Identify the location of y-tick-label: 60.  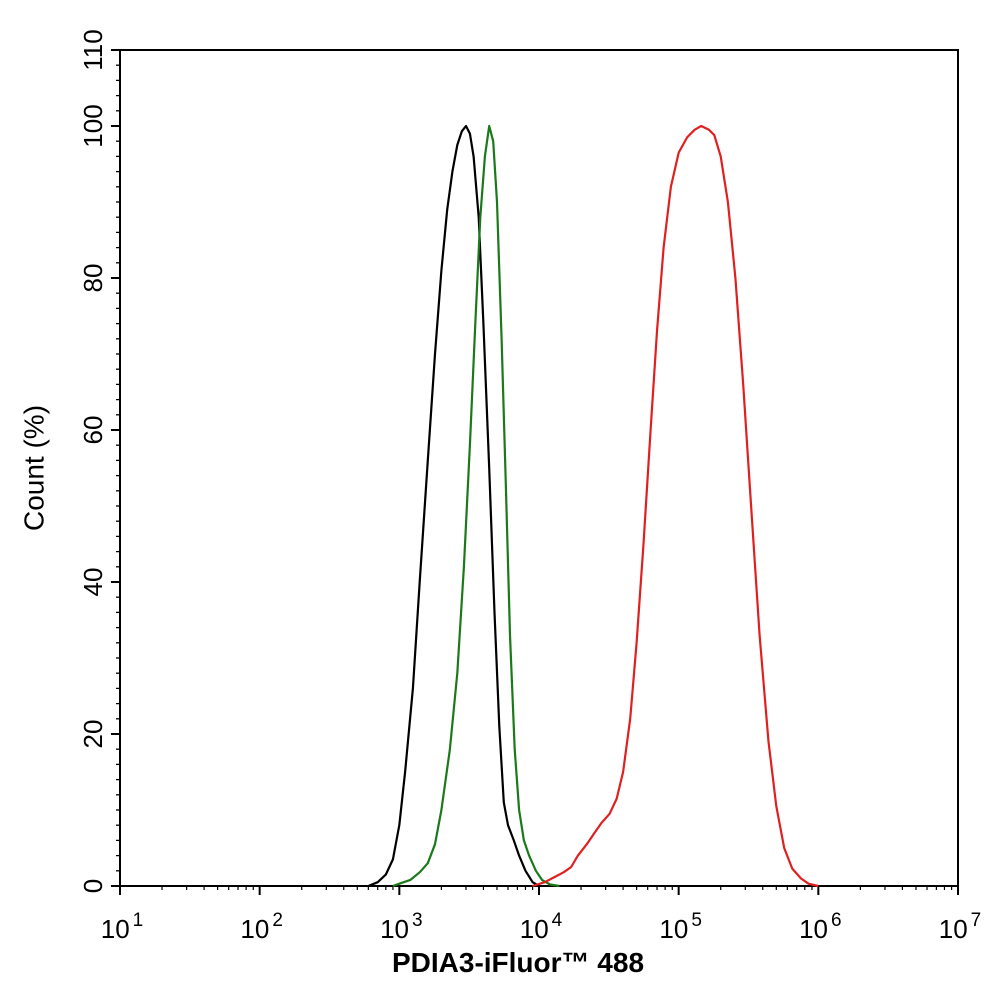
(93, 430).